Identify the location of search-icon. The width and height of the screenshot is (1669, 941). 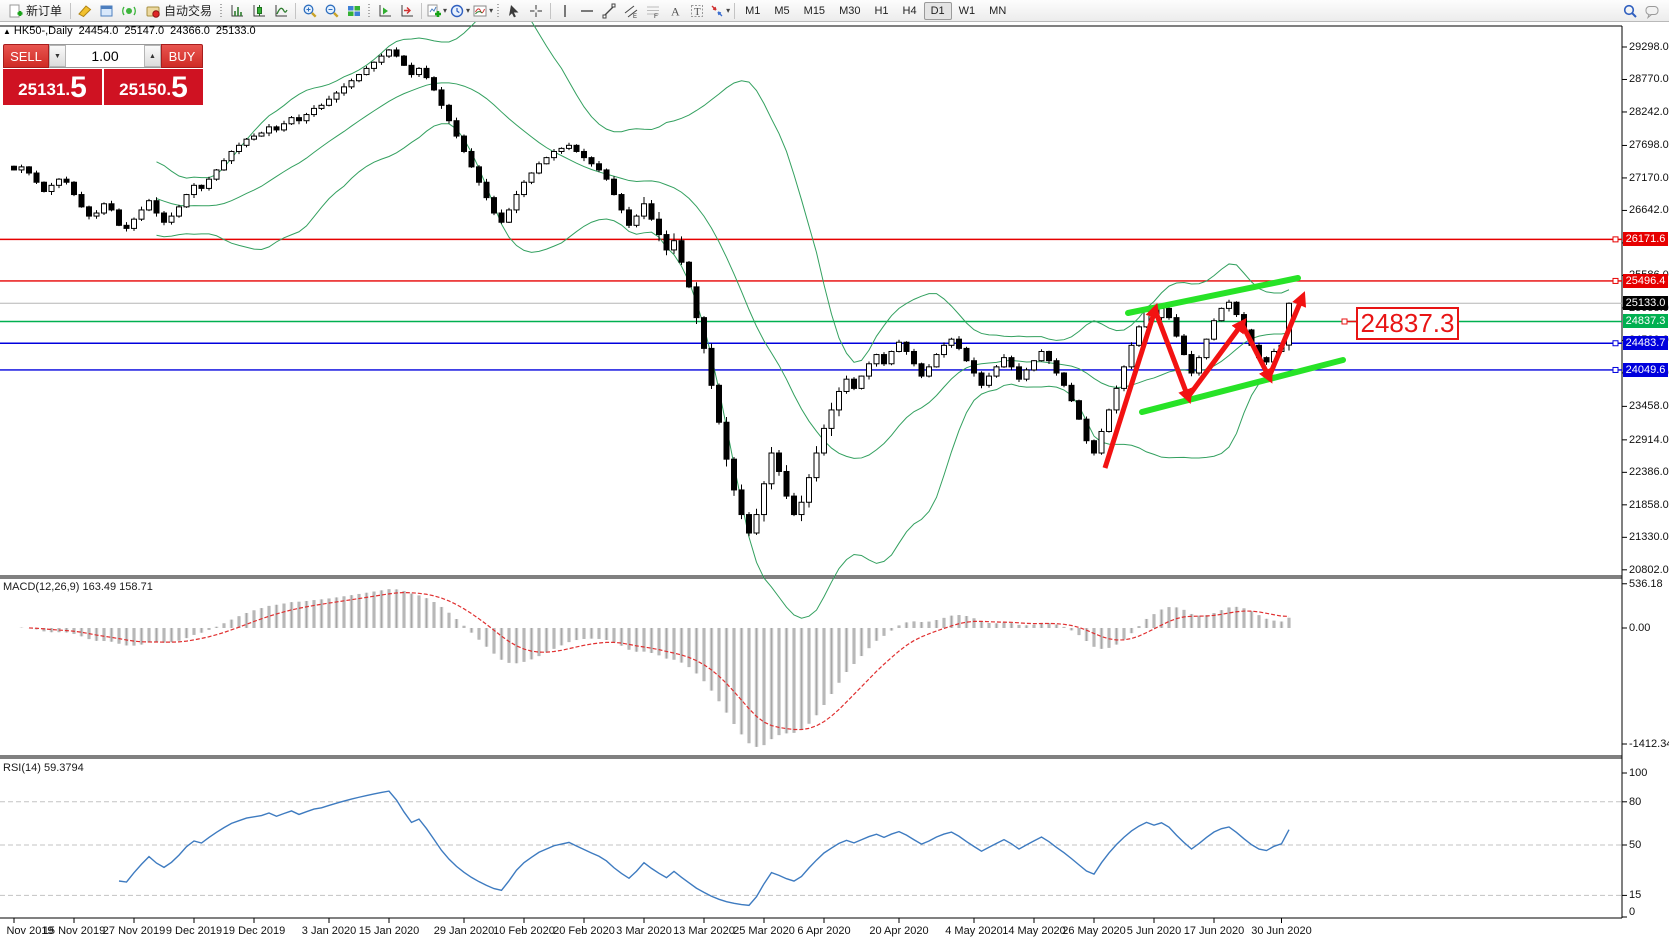
(1630, 11).